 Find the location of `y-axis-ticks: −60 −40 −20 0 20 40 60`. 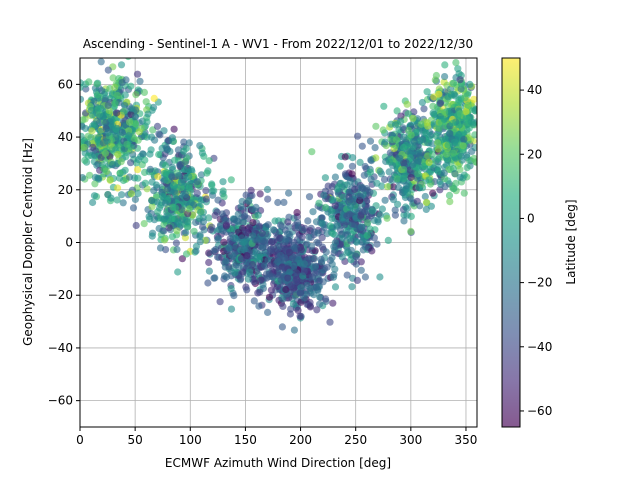

y-axis-ticks: −60 −40 −20 0 20 40 60 is located at coordinates (64, 242).